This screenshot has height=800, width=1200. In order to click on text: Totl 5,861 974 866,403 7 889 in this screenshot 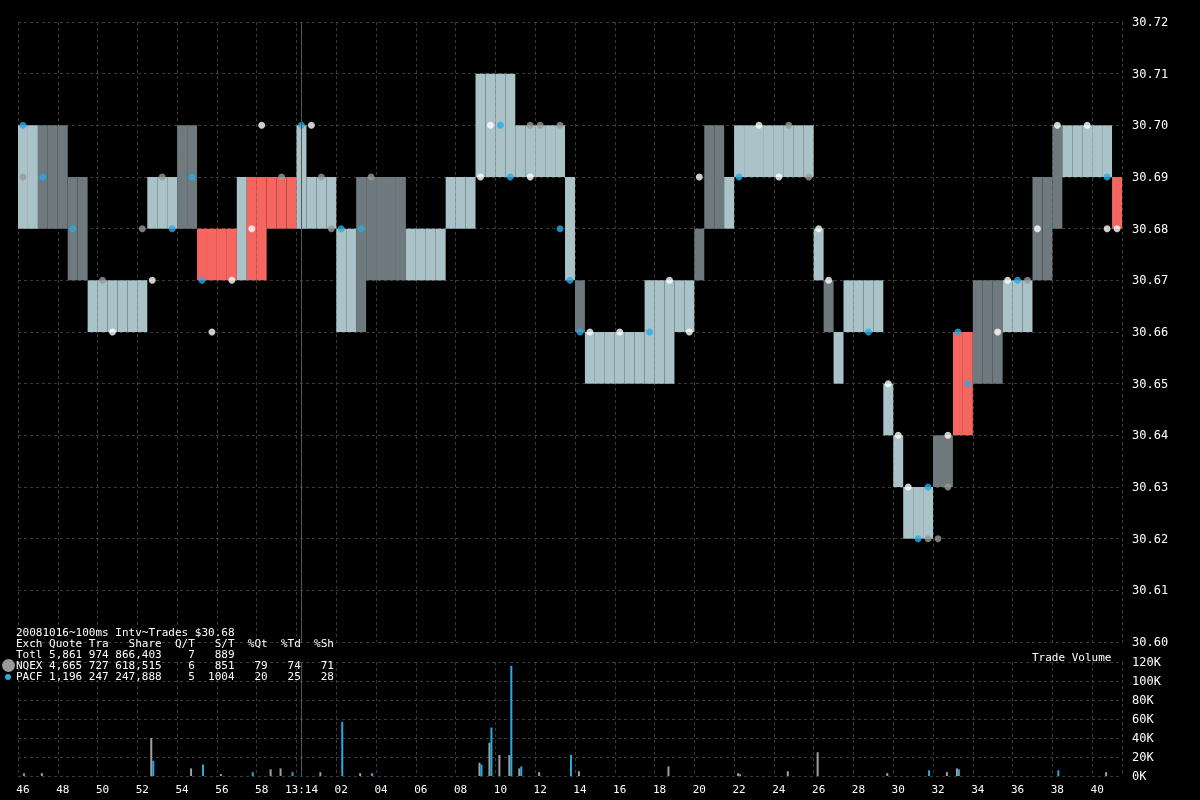, I will do `click(126, 654)`.